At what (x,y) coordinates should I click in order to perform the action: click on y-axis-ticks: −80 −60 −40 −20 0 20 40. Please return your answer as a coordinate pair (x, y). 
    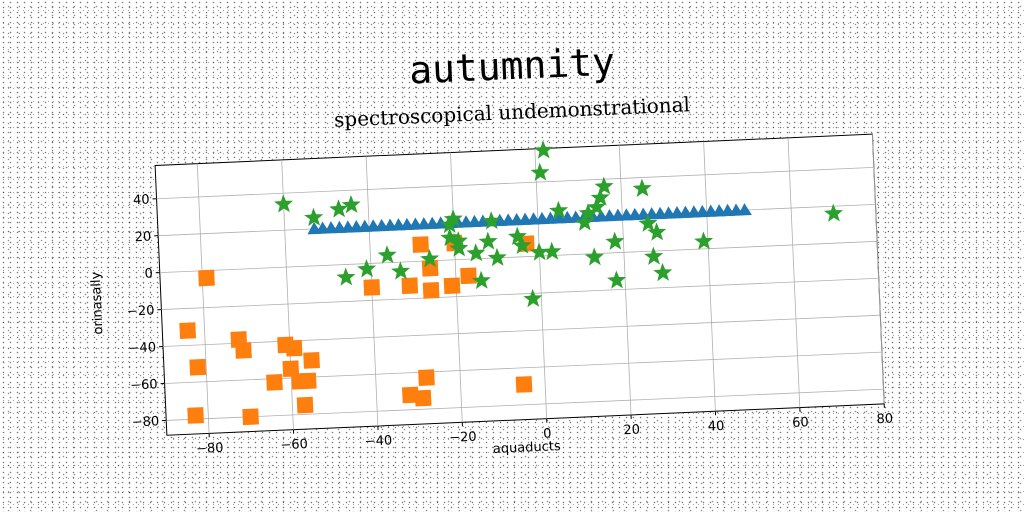
    Looking at the image, I should click on (147, 311).